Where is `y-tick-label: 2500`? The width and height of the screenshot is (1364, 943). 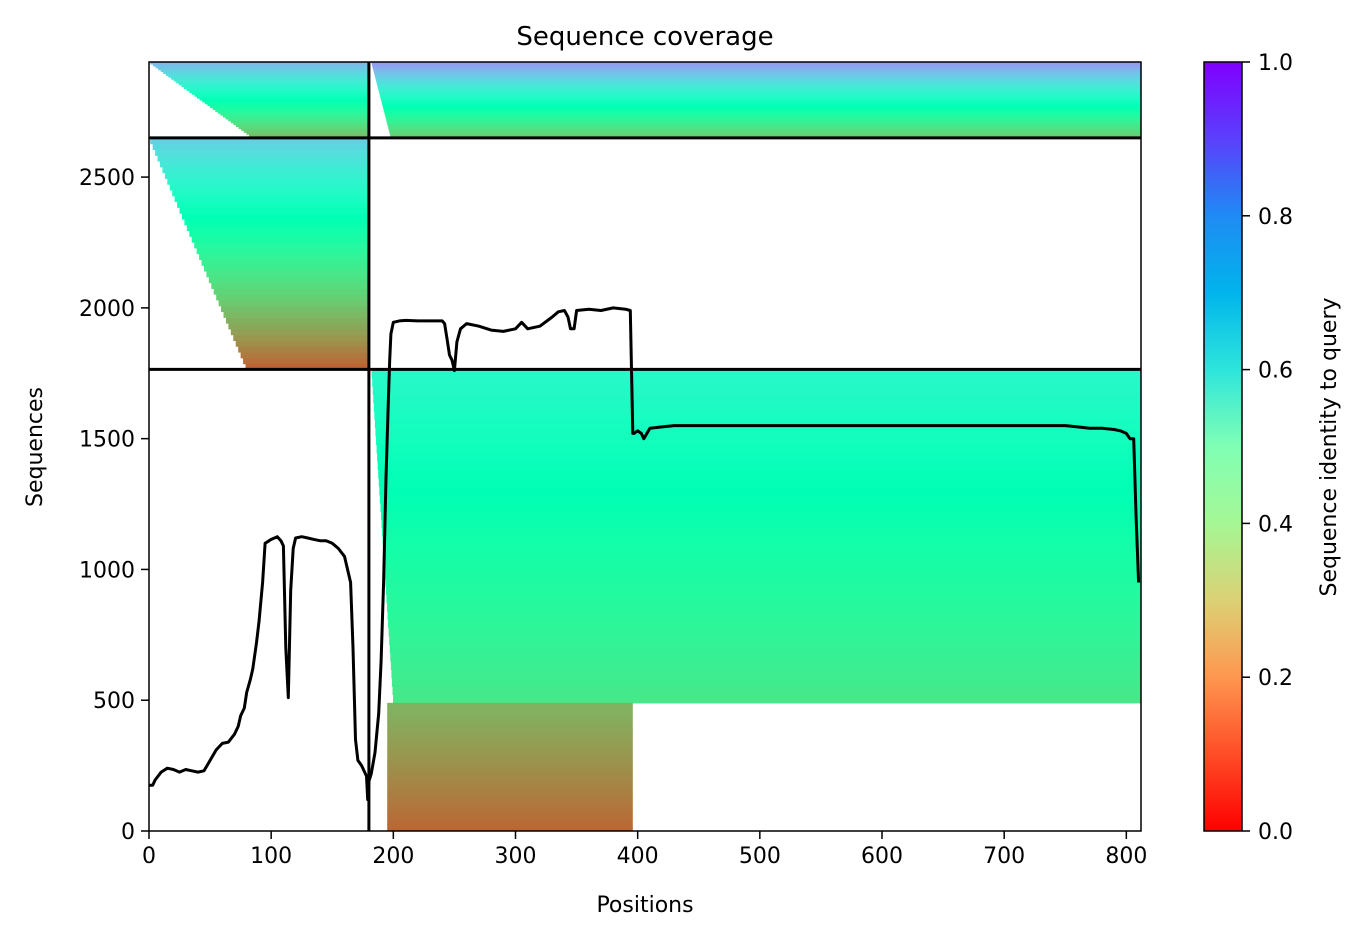
y-tick-label: 2500 is located at coordinates (107, 178).